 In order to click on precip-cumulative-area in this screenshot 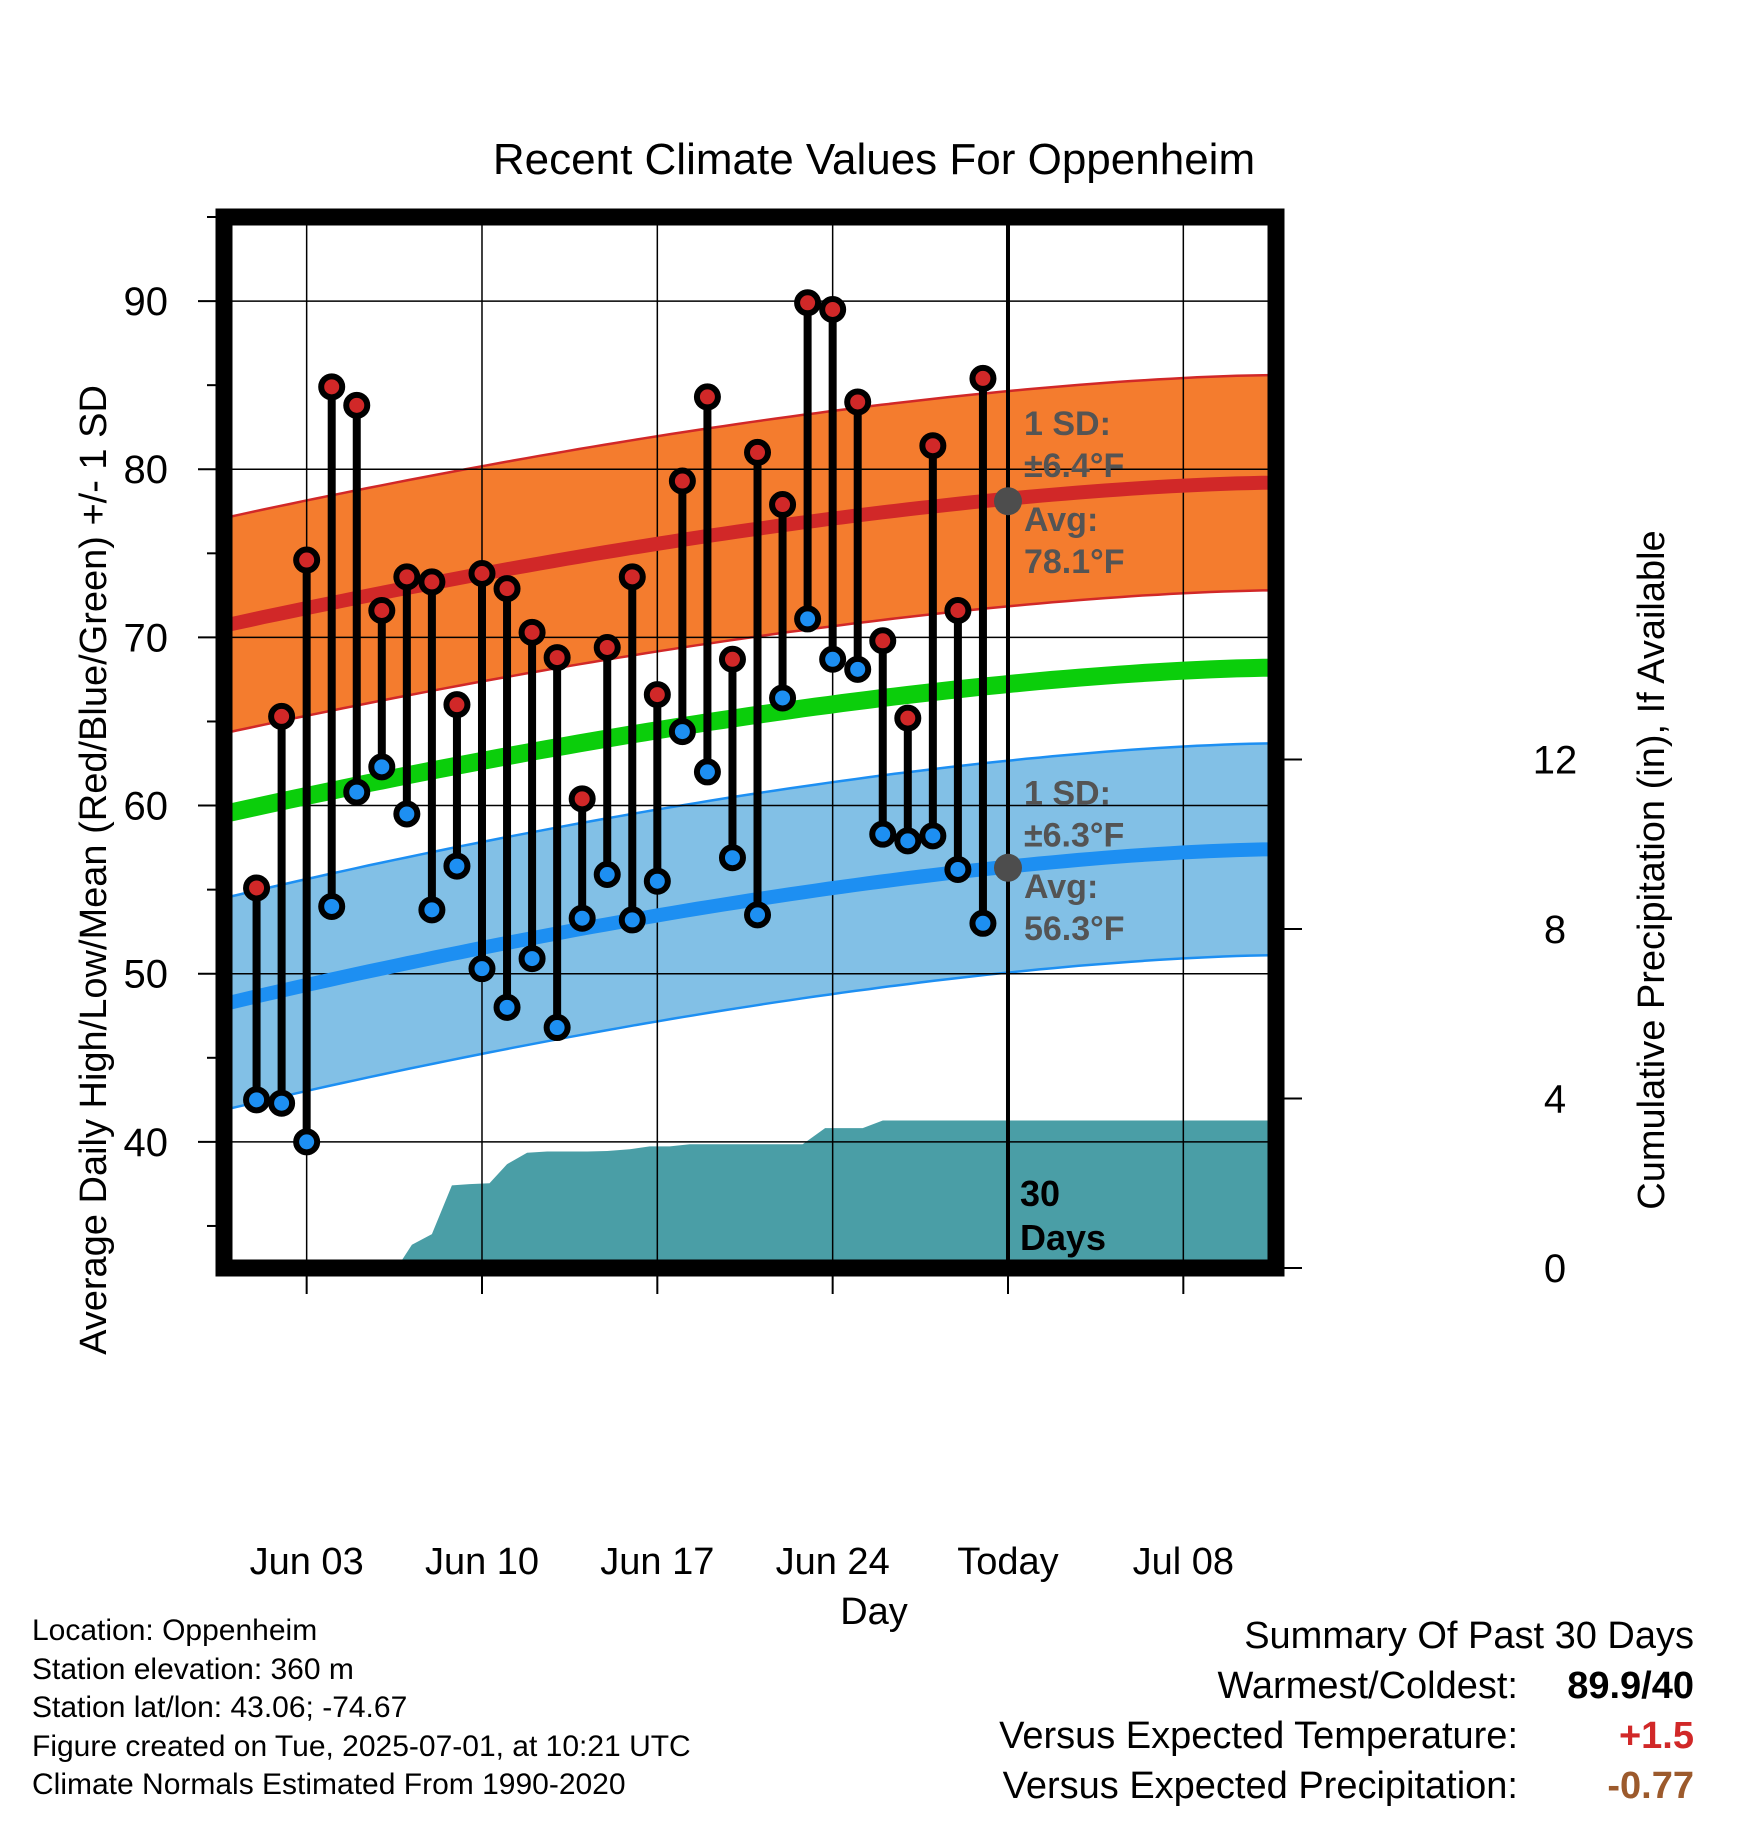, I will do `click(766, 1194)`.